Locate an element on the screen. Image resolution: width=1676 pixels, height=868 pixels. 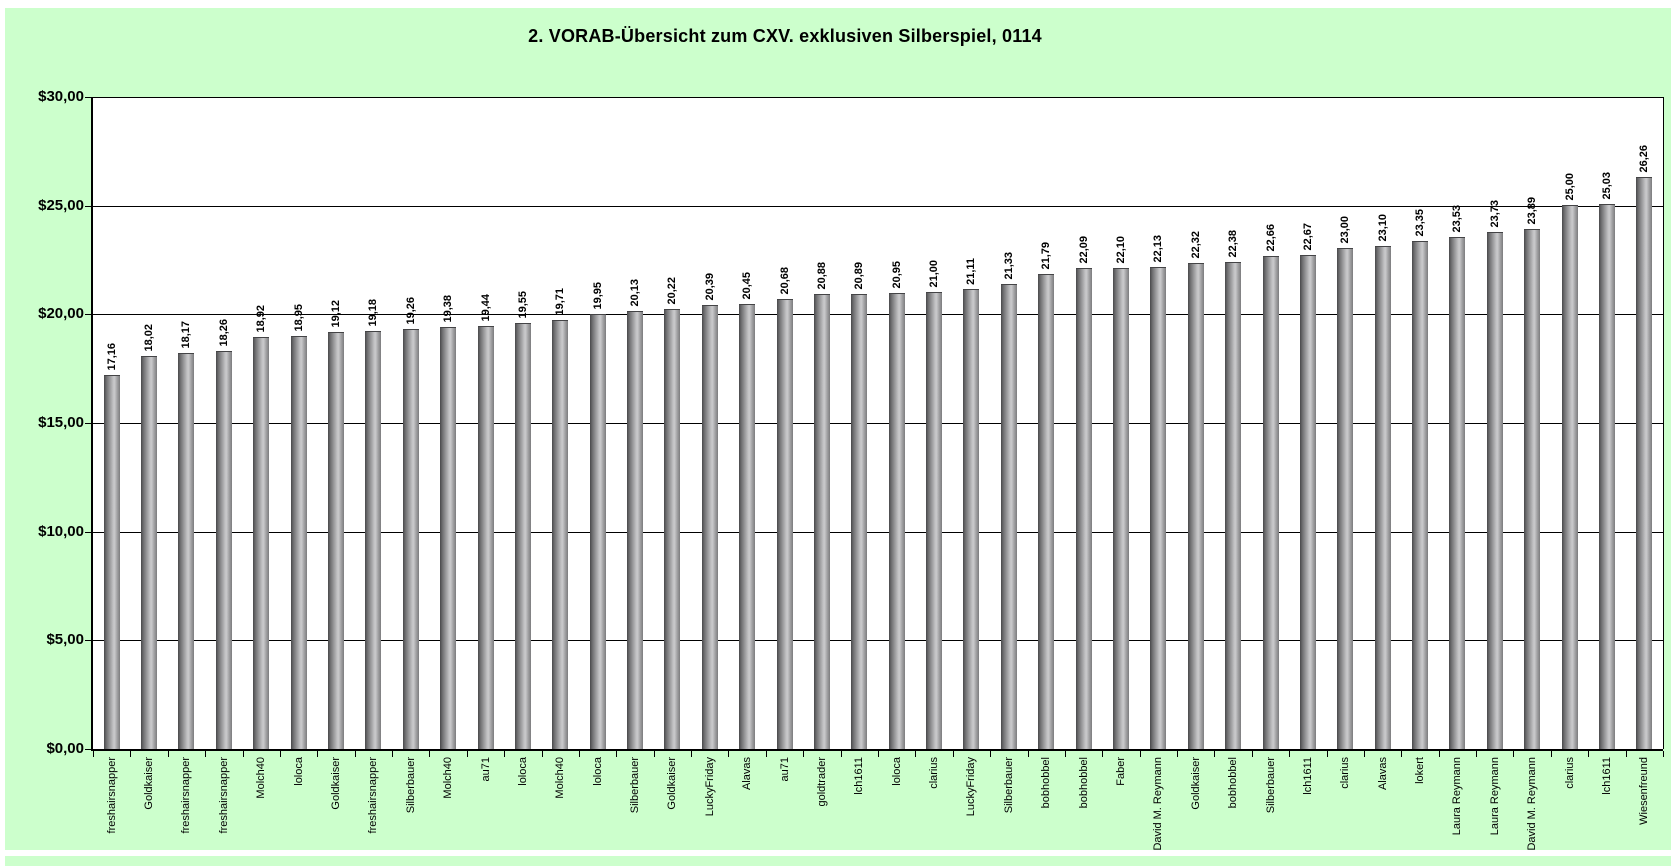
bar-value-label: 21,79 is located at coordinates (1046, 256).